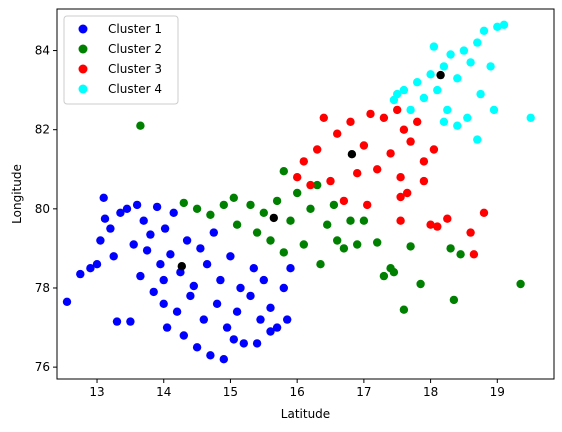  What do you see at coordinates (121, 60) in the screenshot?
I see `legend: Cluster 1 Cluster 2 Cluster 3 Cluster 4` at bounding box center [121, 60].